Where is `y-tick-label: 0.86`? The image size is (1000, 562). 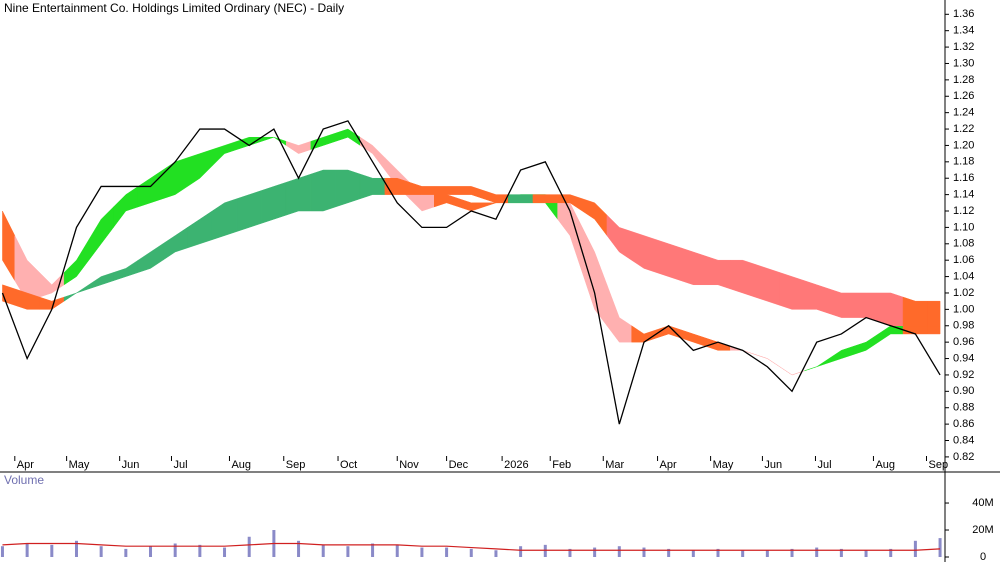 y-tick-label: 0.86 is located at coordinates (963, 424).